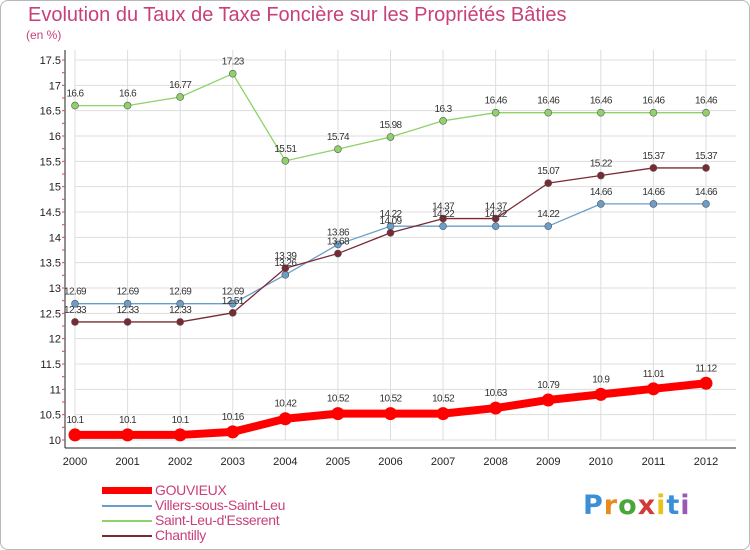 This screenshot has width=750, height=550. Describe the element at coordinates (75, 94) in the screenshot. I see `data-label: 16.6` at that location.